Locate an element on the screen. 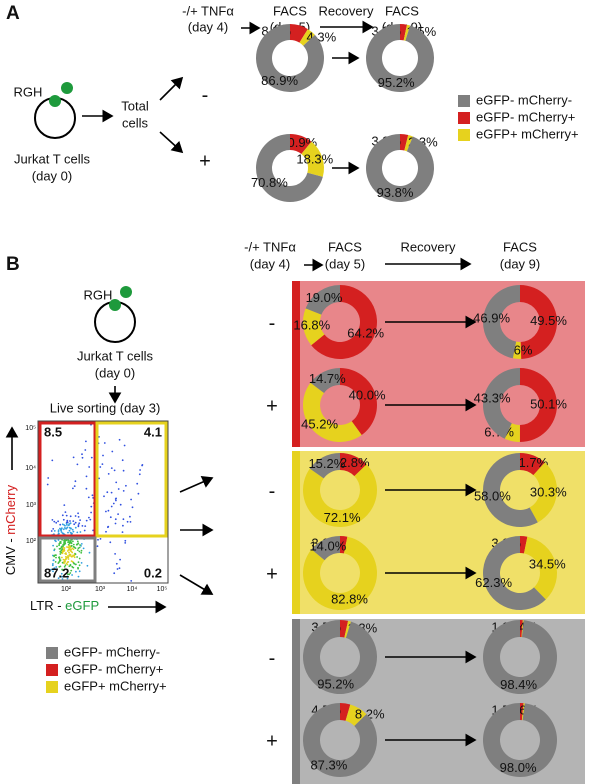  arrow is located at coordinates (171, 142).